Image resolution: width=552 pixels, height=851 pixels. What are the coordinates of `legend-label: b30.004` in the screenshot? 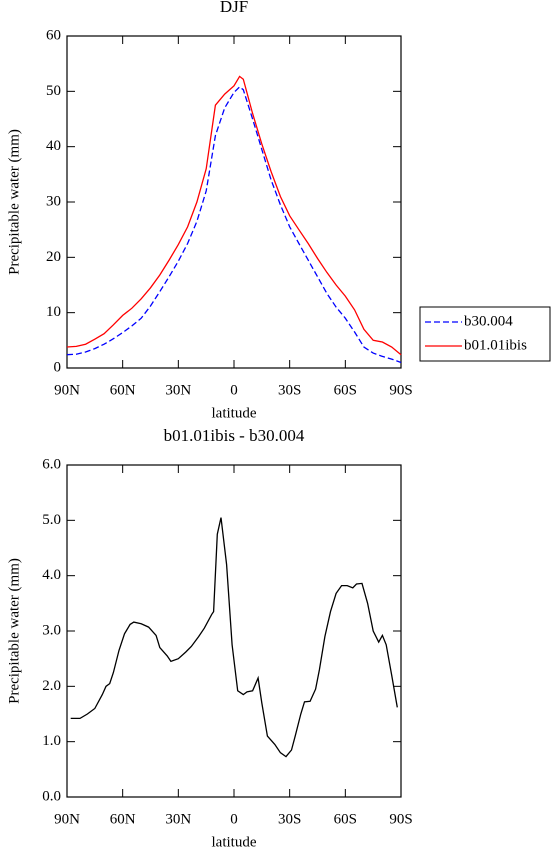 It's located at (488, 321).